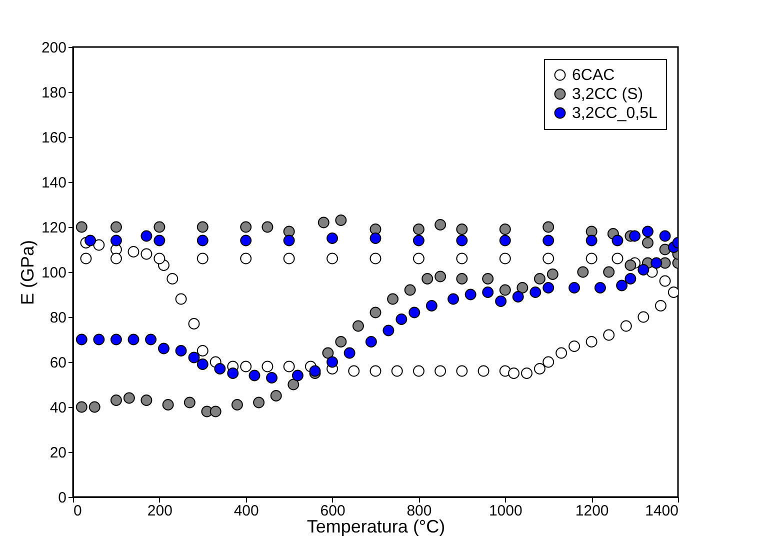  Describe the element at coordinates (58, 363) in the screenshot. I see `y-tick-label: 60` at that location.